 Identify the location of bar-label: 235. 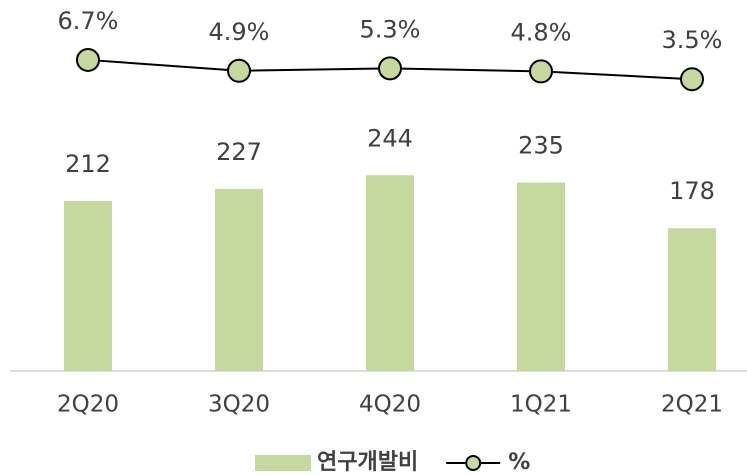
(541, 145).